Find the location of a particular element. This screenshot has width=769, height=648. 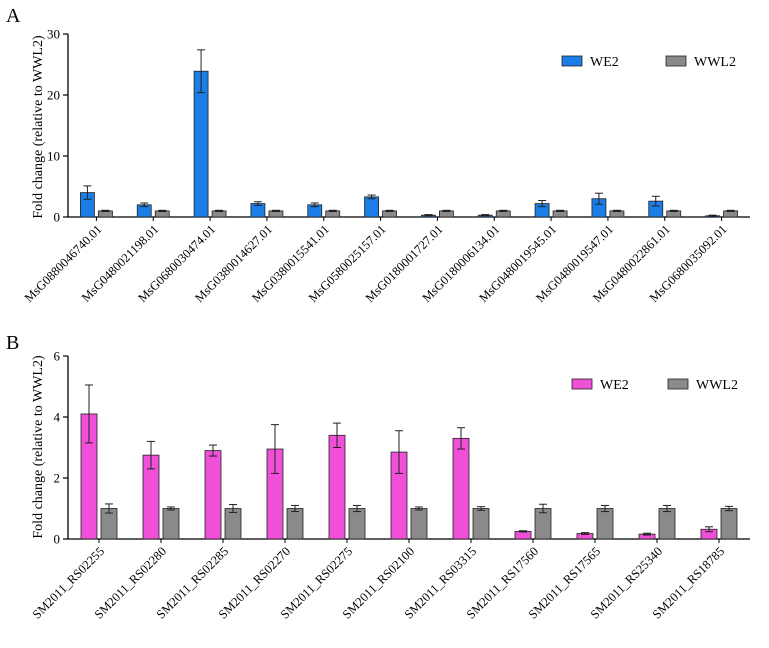

panel-a-label: A is located at coordinates (13, 16).